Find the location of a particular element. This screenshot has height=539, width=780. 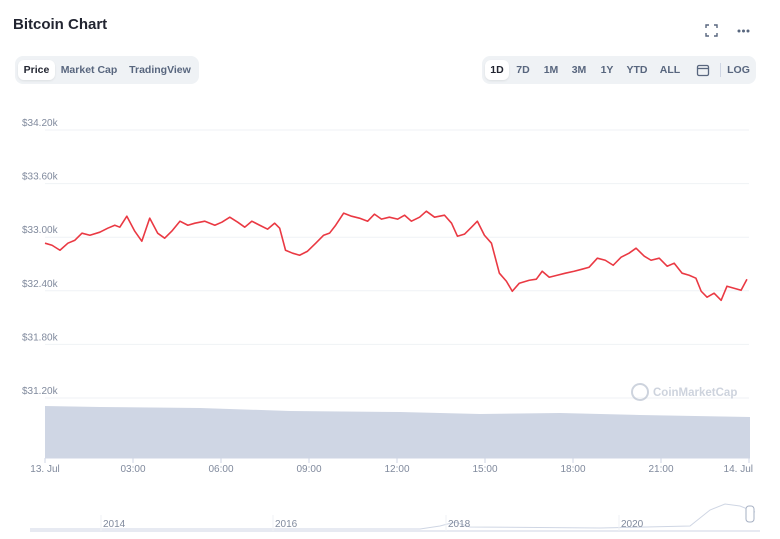

x-tick-label: 12:00 is located at coordinates (396, 469).